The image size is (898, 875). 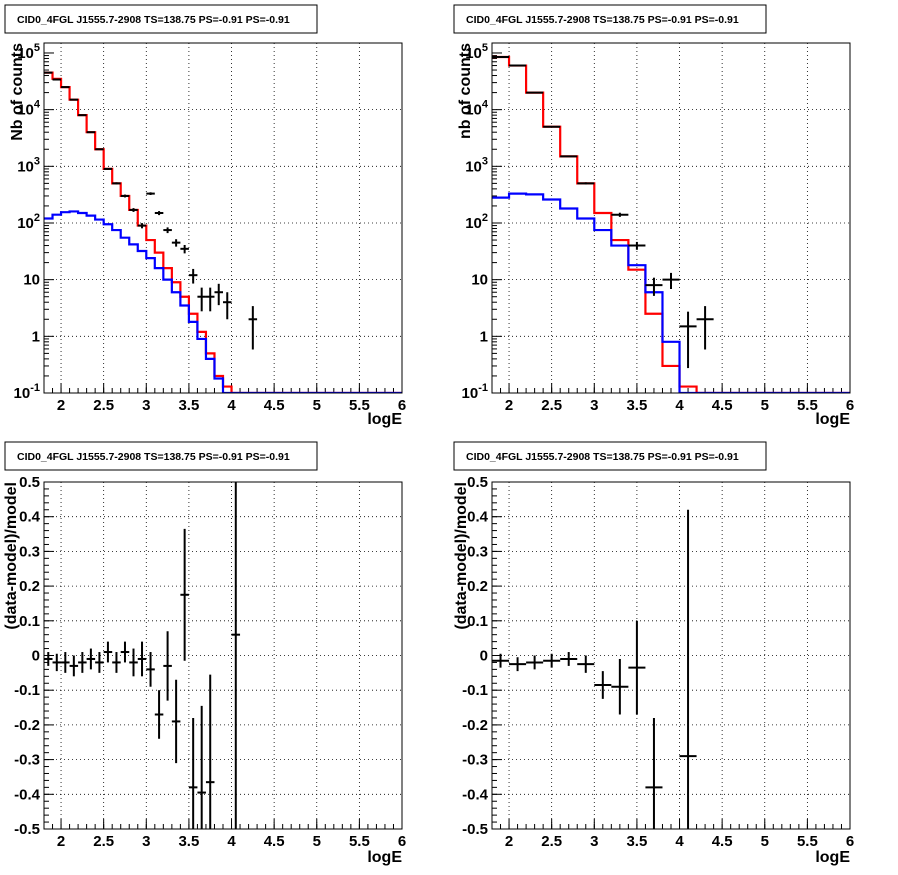 I want to click on y-axis-label: Nb of counts, so click(x=17, y=92).